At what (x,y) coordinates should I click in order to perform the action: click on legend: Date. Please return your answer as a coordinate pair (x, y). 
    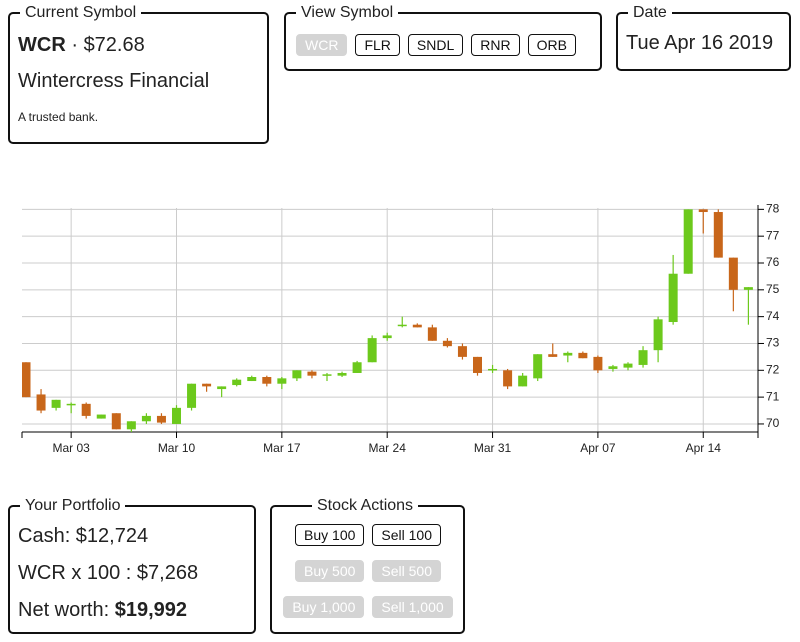
    Looking at the image, I should click on (650, 13).